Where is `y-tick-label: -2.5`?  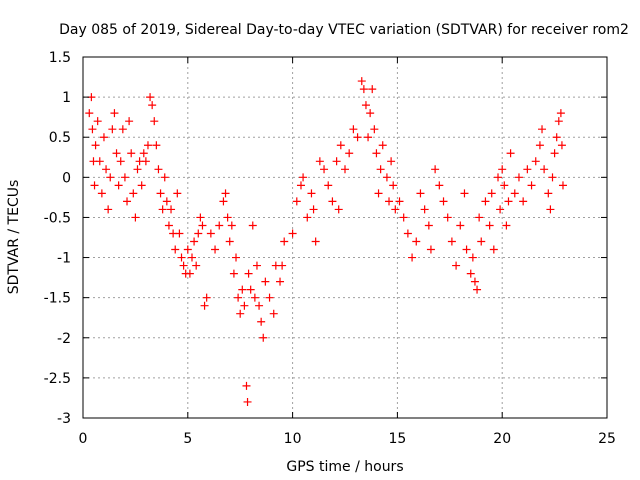 y-tick-label: -2.5 is located at coordinates (57, 379).